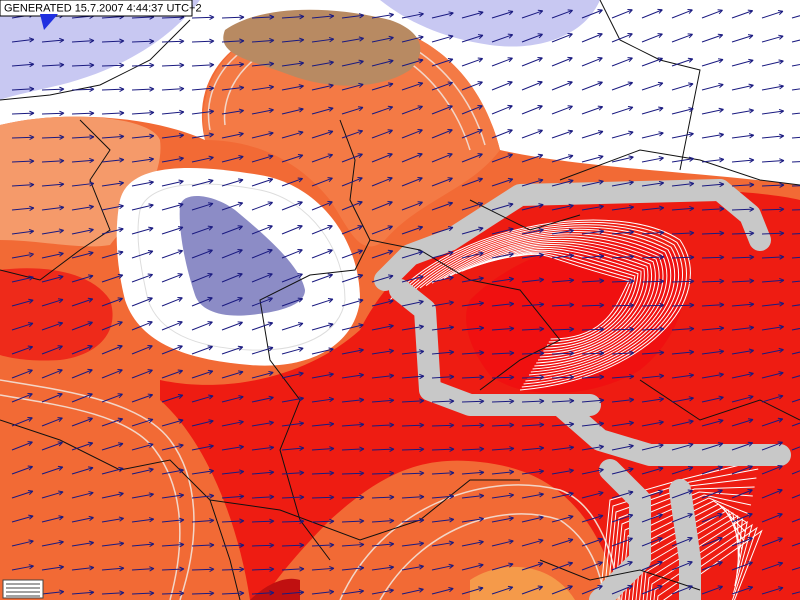  What do you see at coordinates (364, 510) in the screenshot?
I see `border` at bounding box center [364, 510].